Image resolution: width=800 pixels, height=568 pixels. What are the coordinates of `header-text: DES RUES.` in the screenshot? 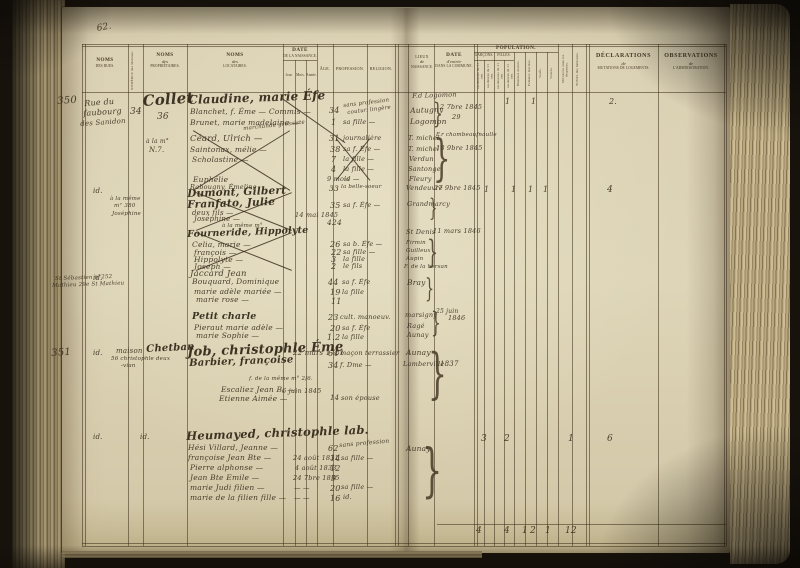 It's located at (105, 65).